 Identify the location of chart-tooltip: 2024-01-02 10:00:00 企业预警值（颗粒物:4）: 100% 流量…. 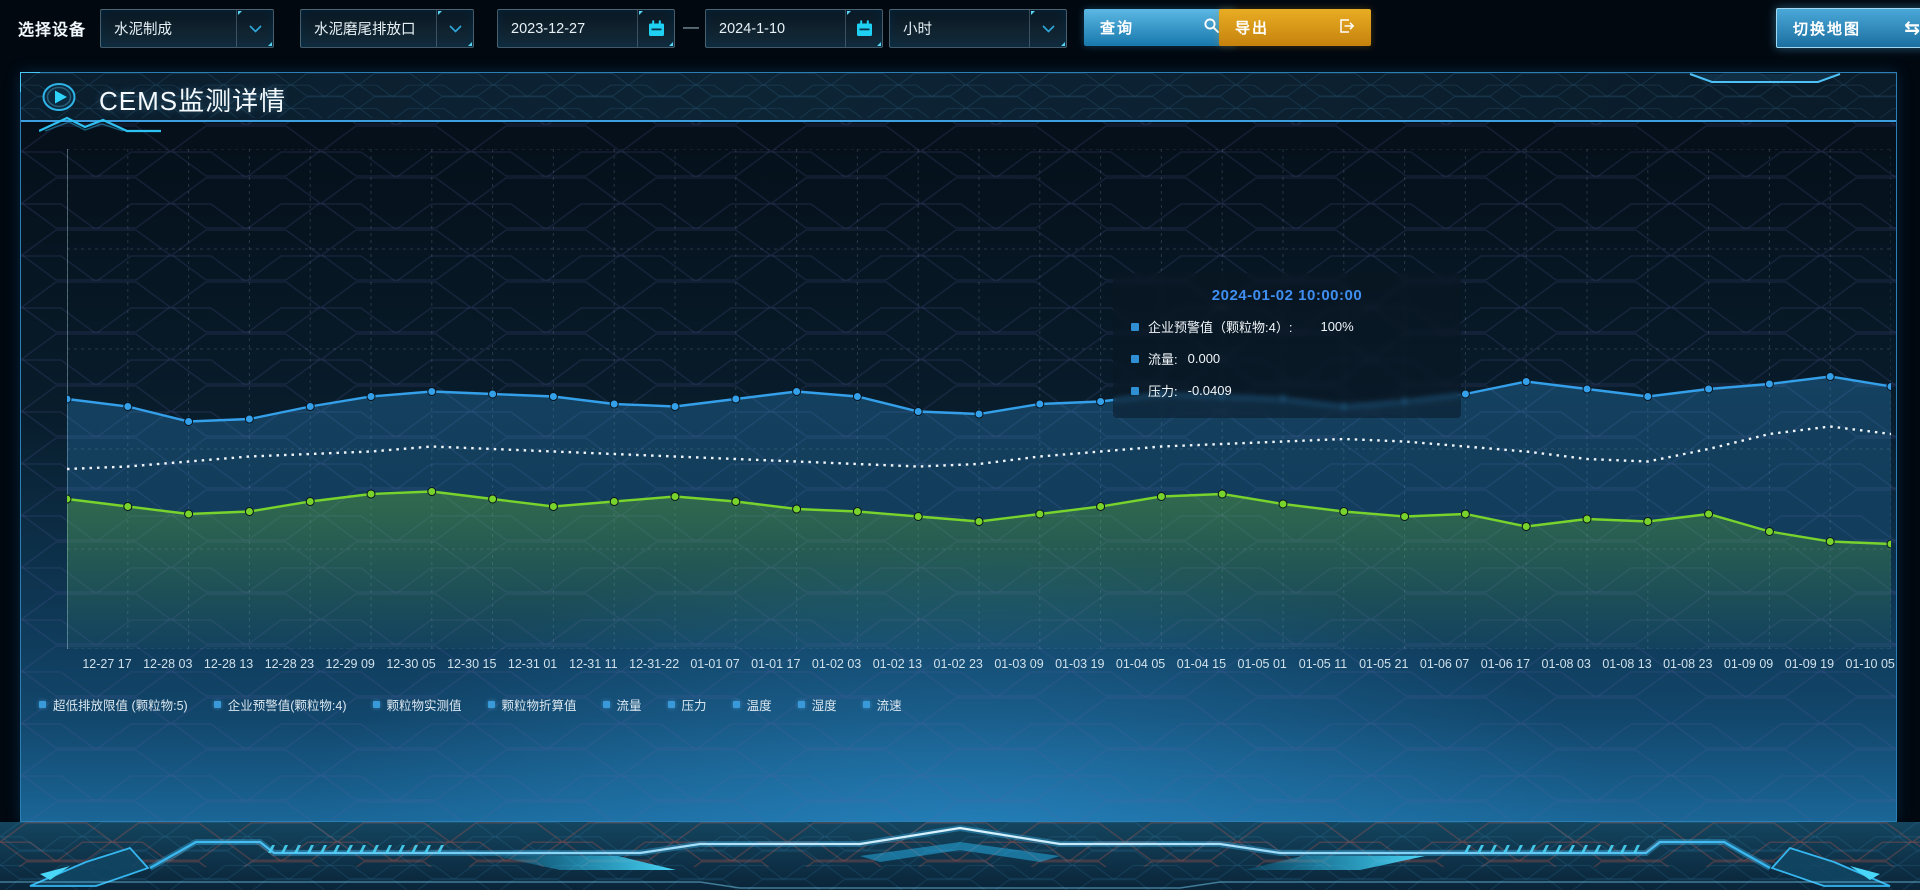
(1287, 345).